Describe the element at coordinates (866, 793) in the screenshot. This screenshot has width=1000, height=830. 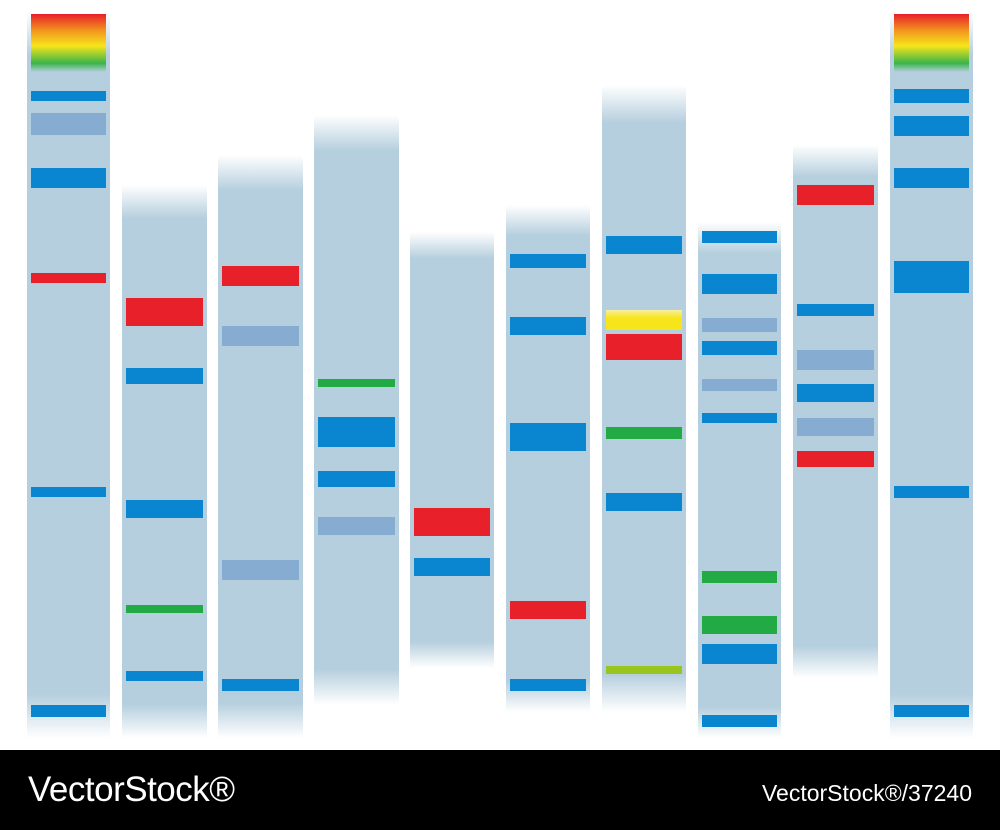
I see `image-id: VectorStock®/37240` at that location.